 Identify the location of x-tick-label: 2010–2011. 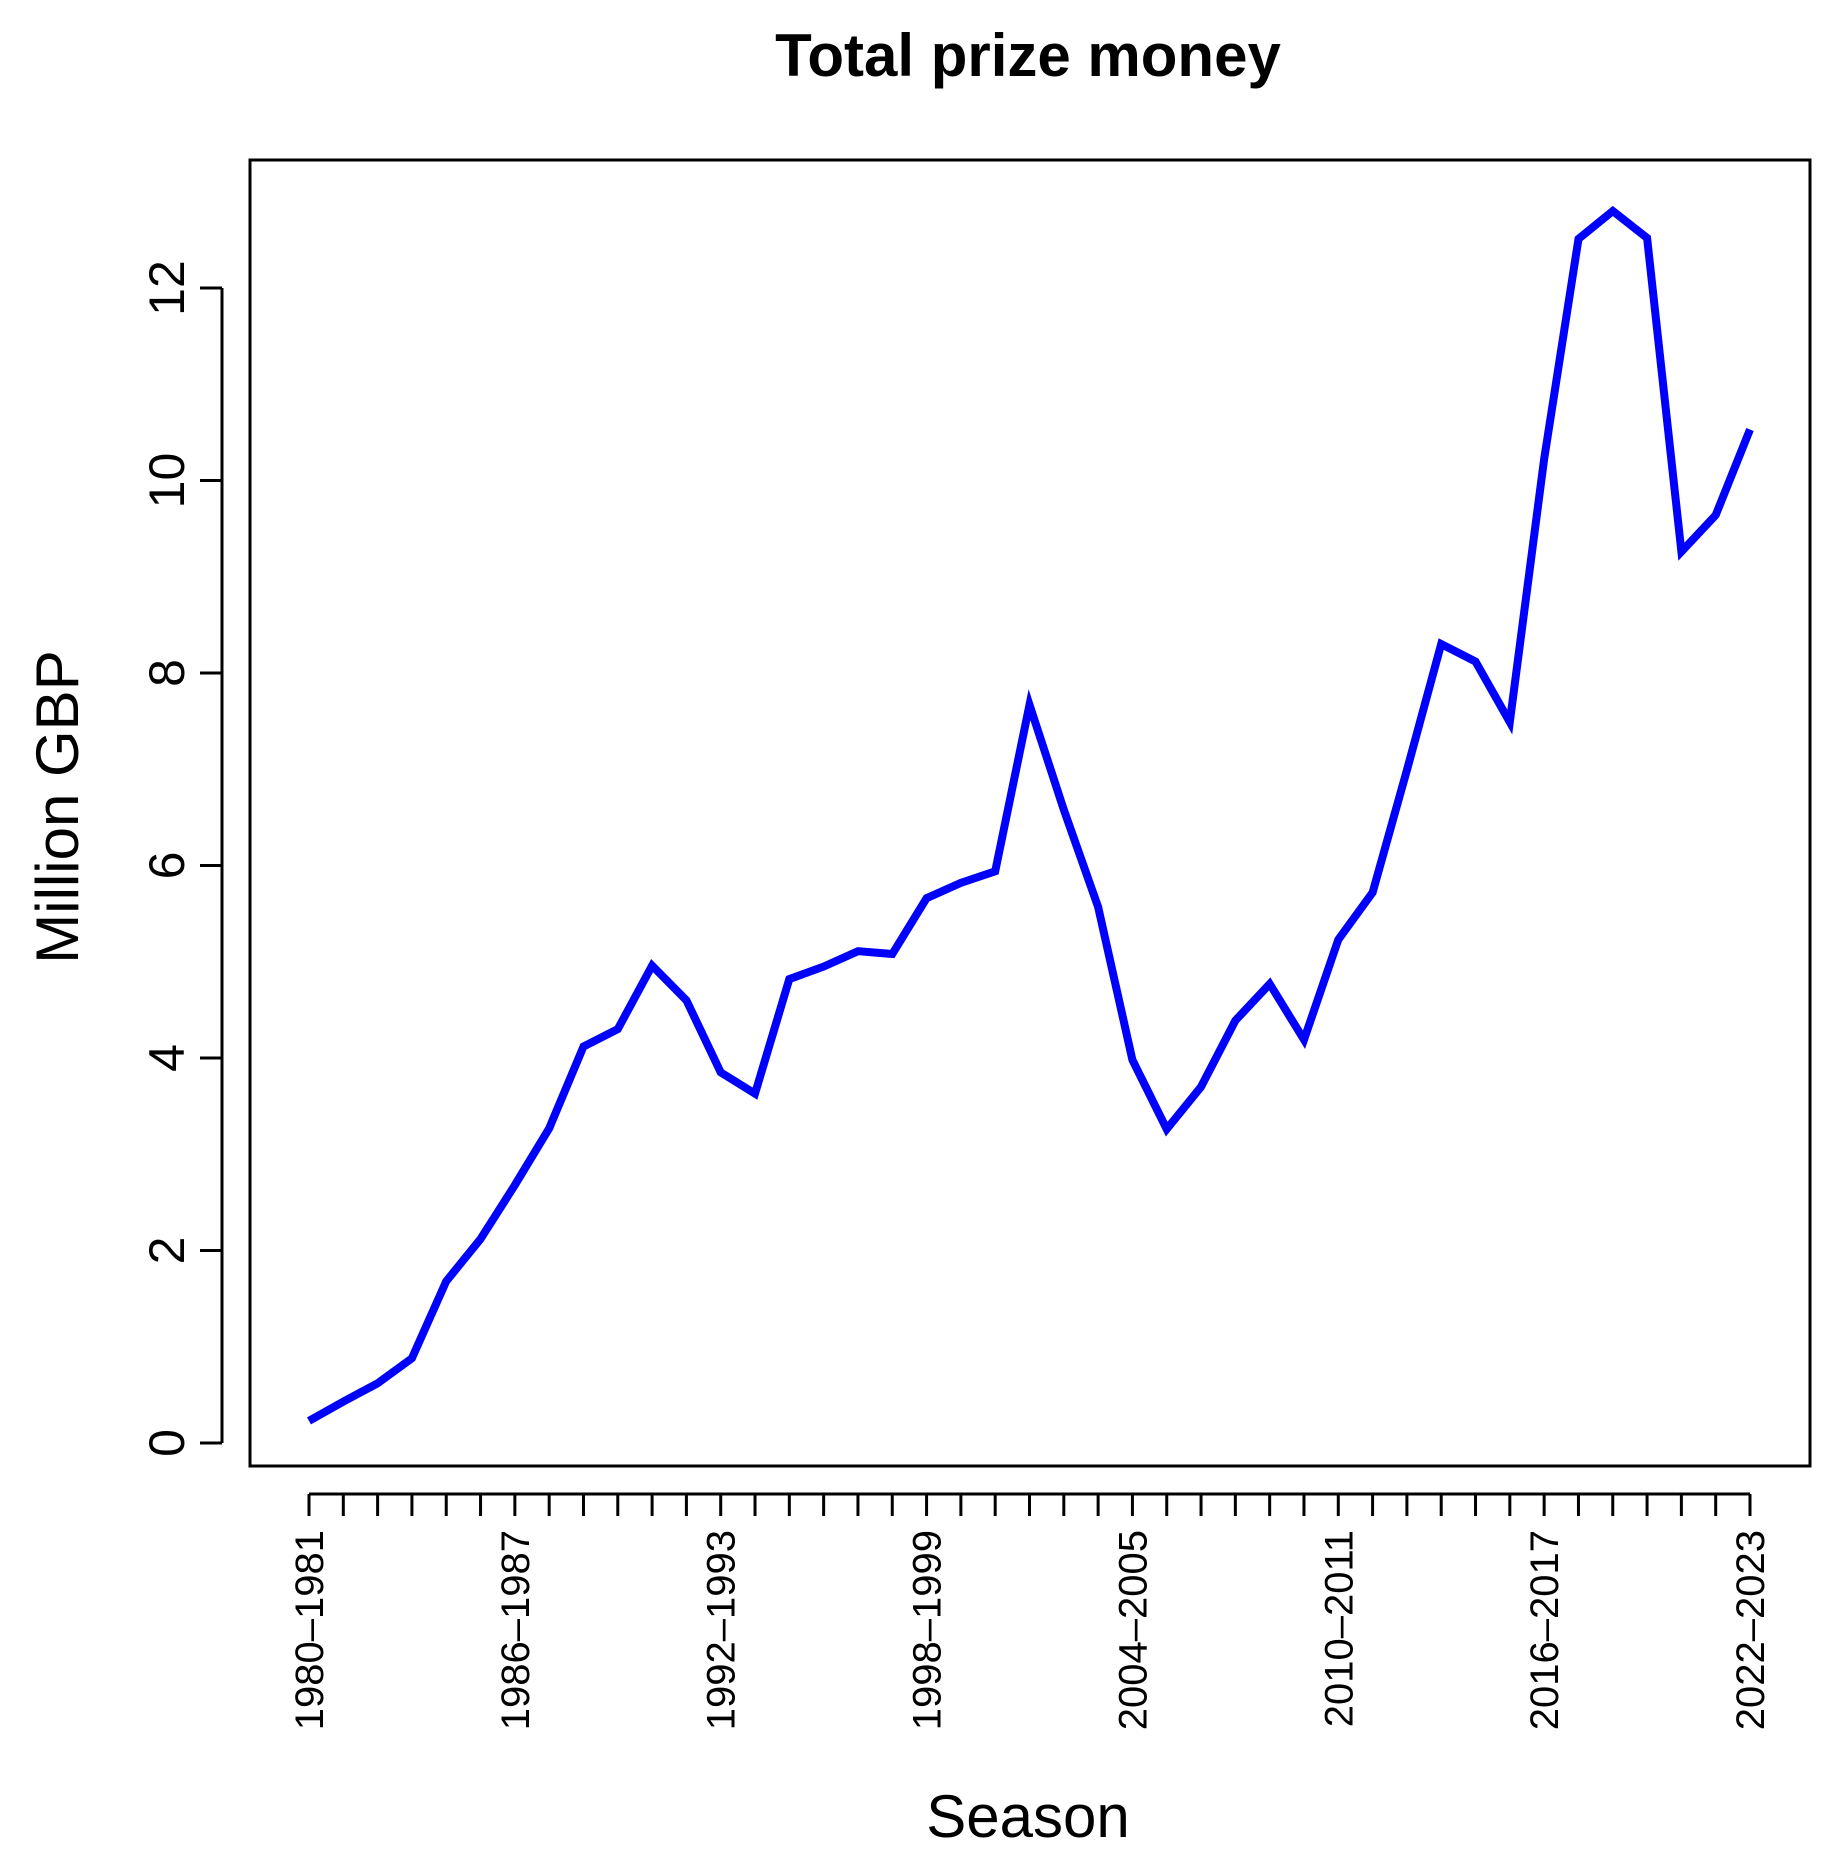
(1339, 1628).